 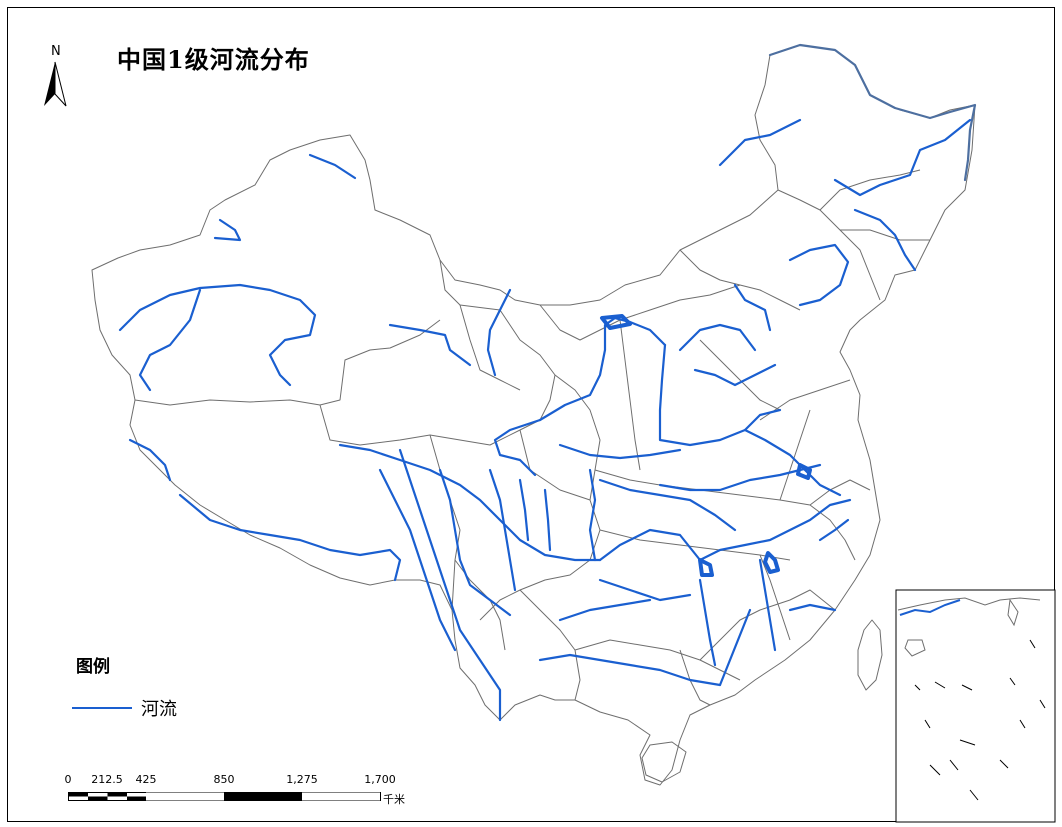 I want to click on river-yangtze-middle, so click(x=650, y=545).